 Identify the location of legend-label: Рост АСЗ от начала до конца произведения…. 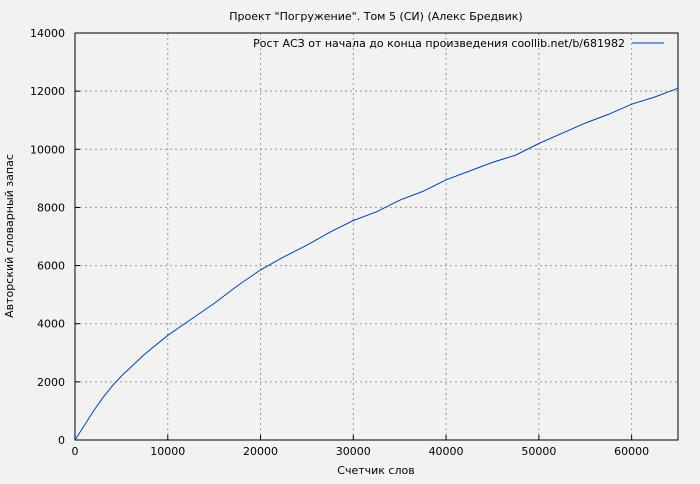
(439, 43).